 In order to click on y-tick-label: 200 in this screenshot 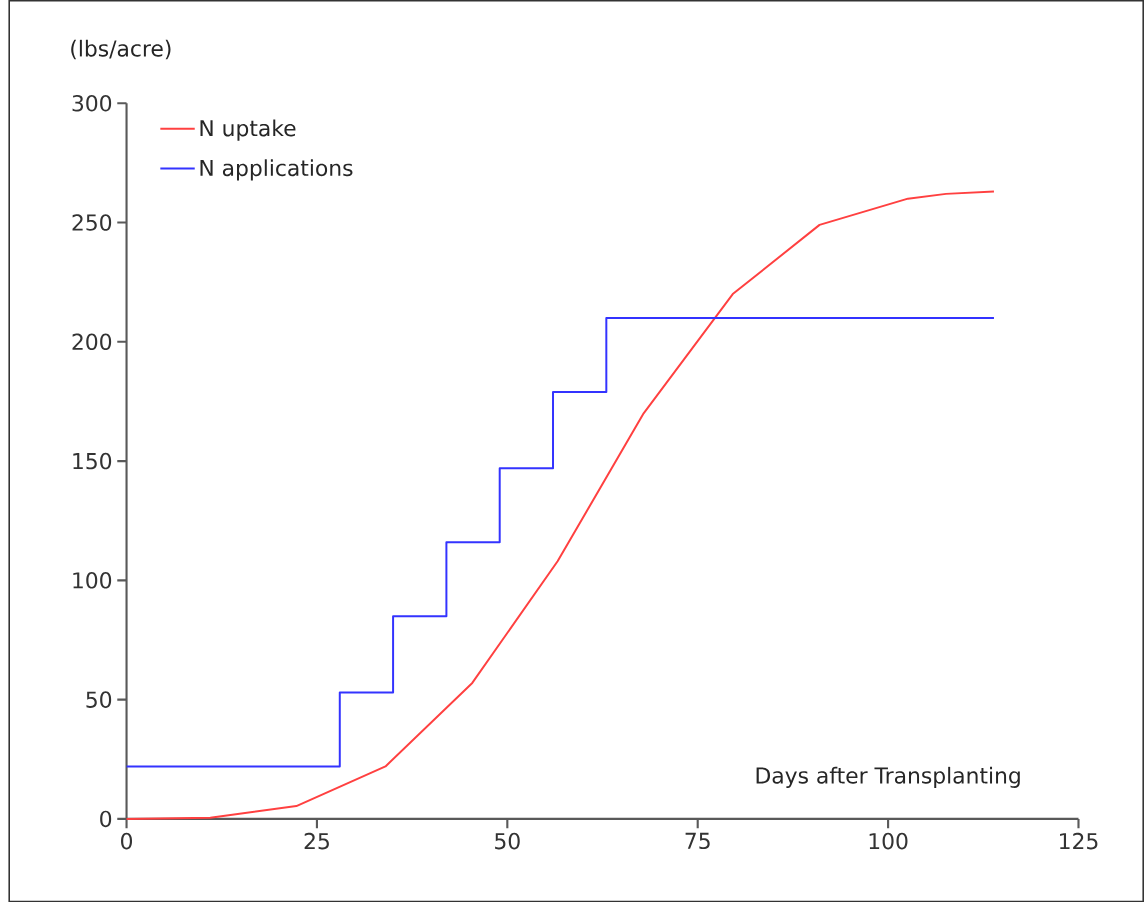, I will do `click(92, 341)`.